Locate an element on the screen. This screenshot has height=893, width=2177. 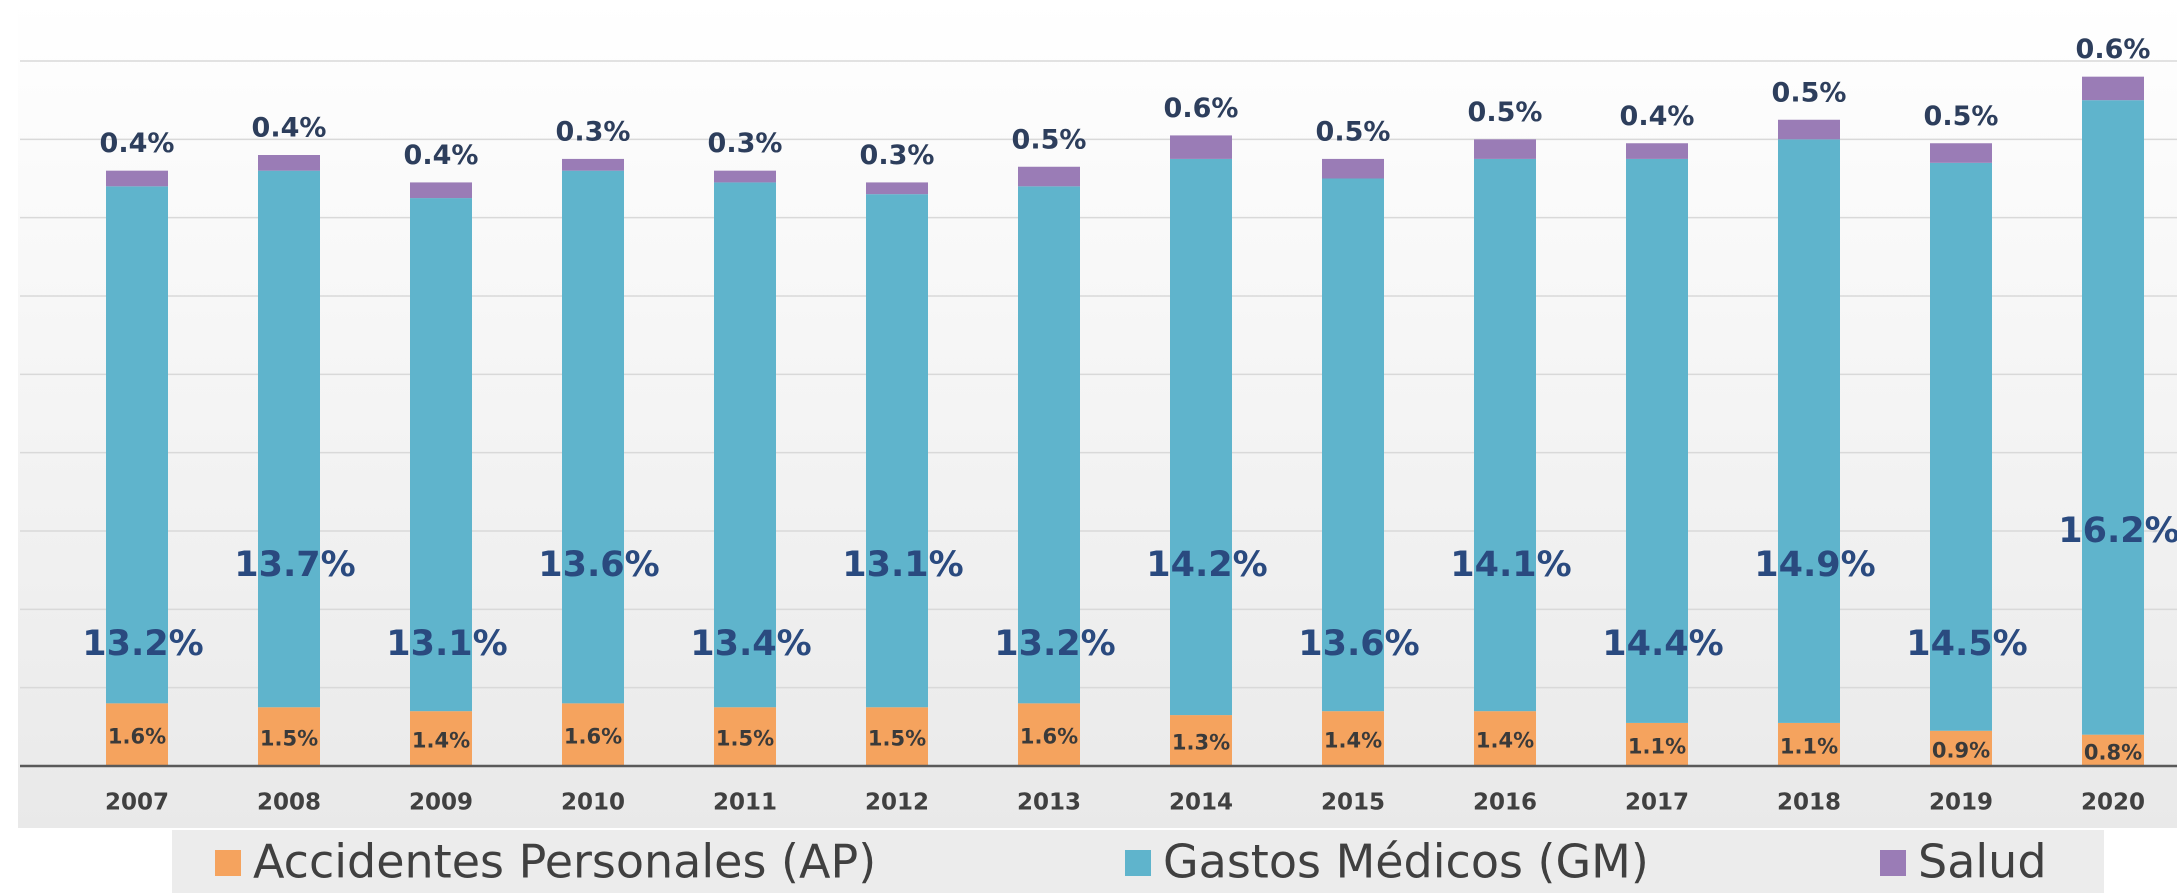
data-label: 13.4% is located at coordinates (750, 644).